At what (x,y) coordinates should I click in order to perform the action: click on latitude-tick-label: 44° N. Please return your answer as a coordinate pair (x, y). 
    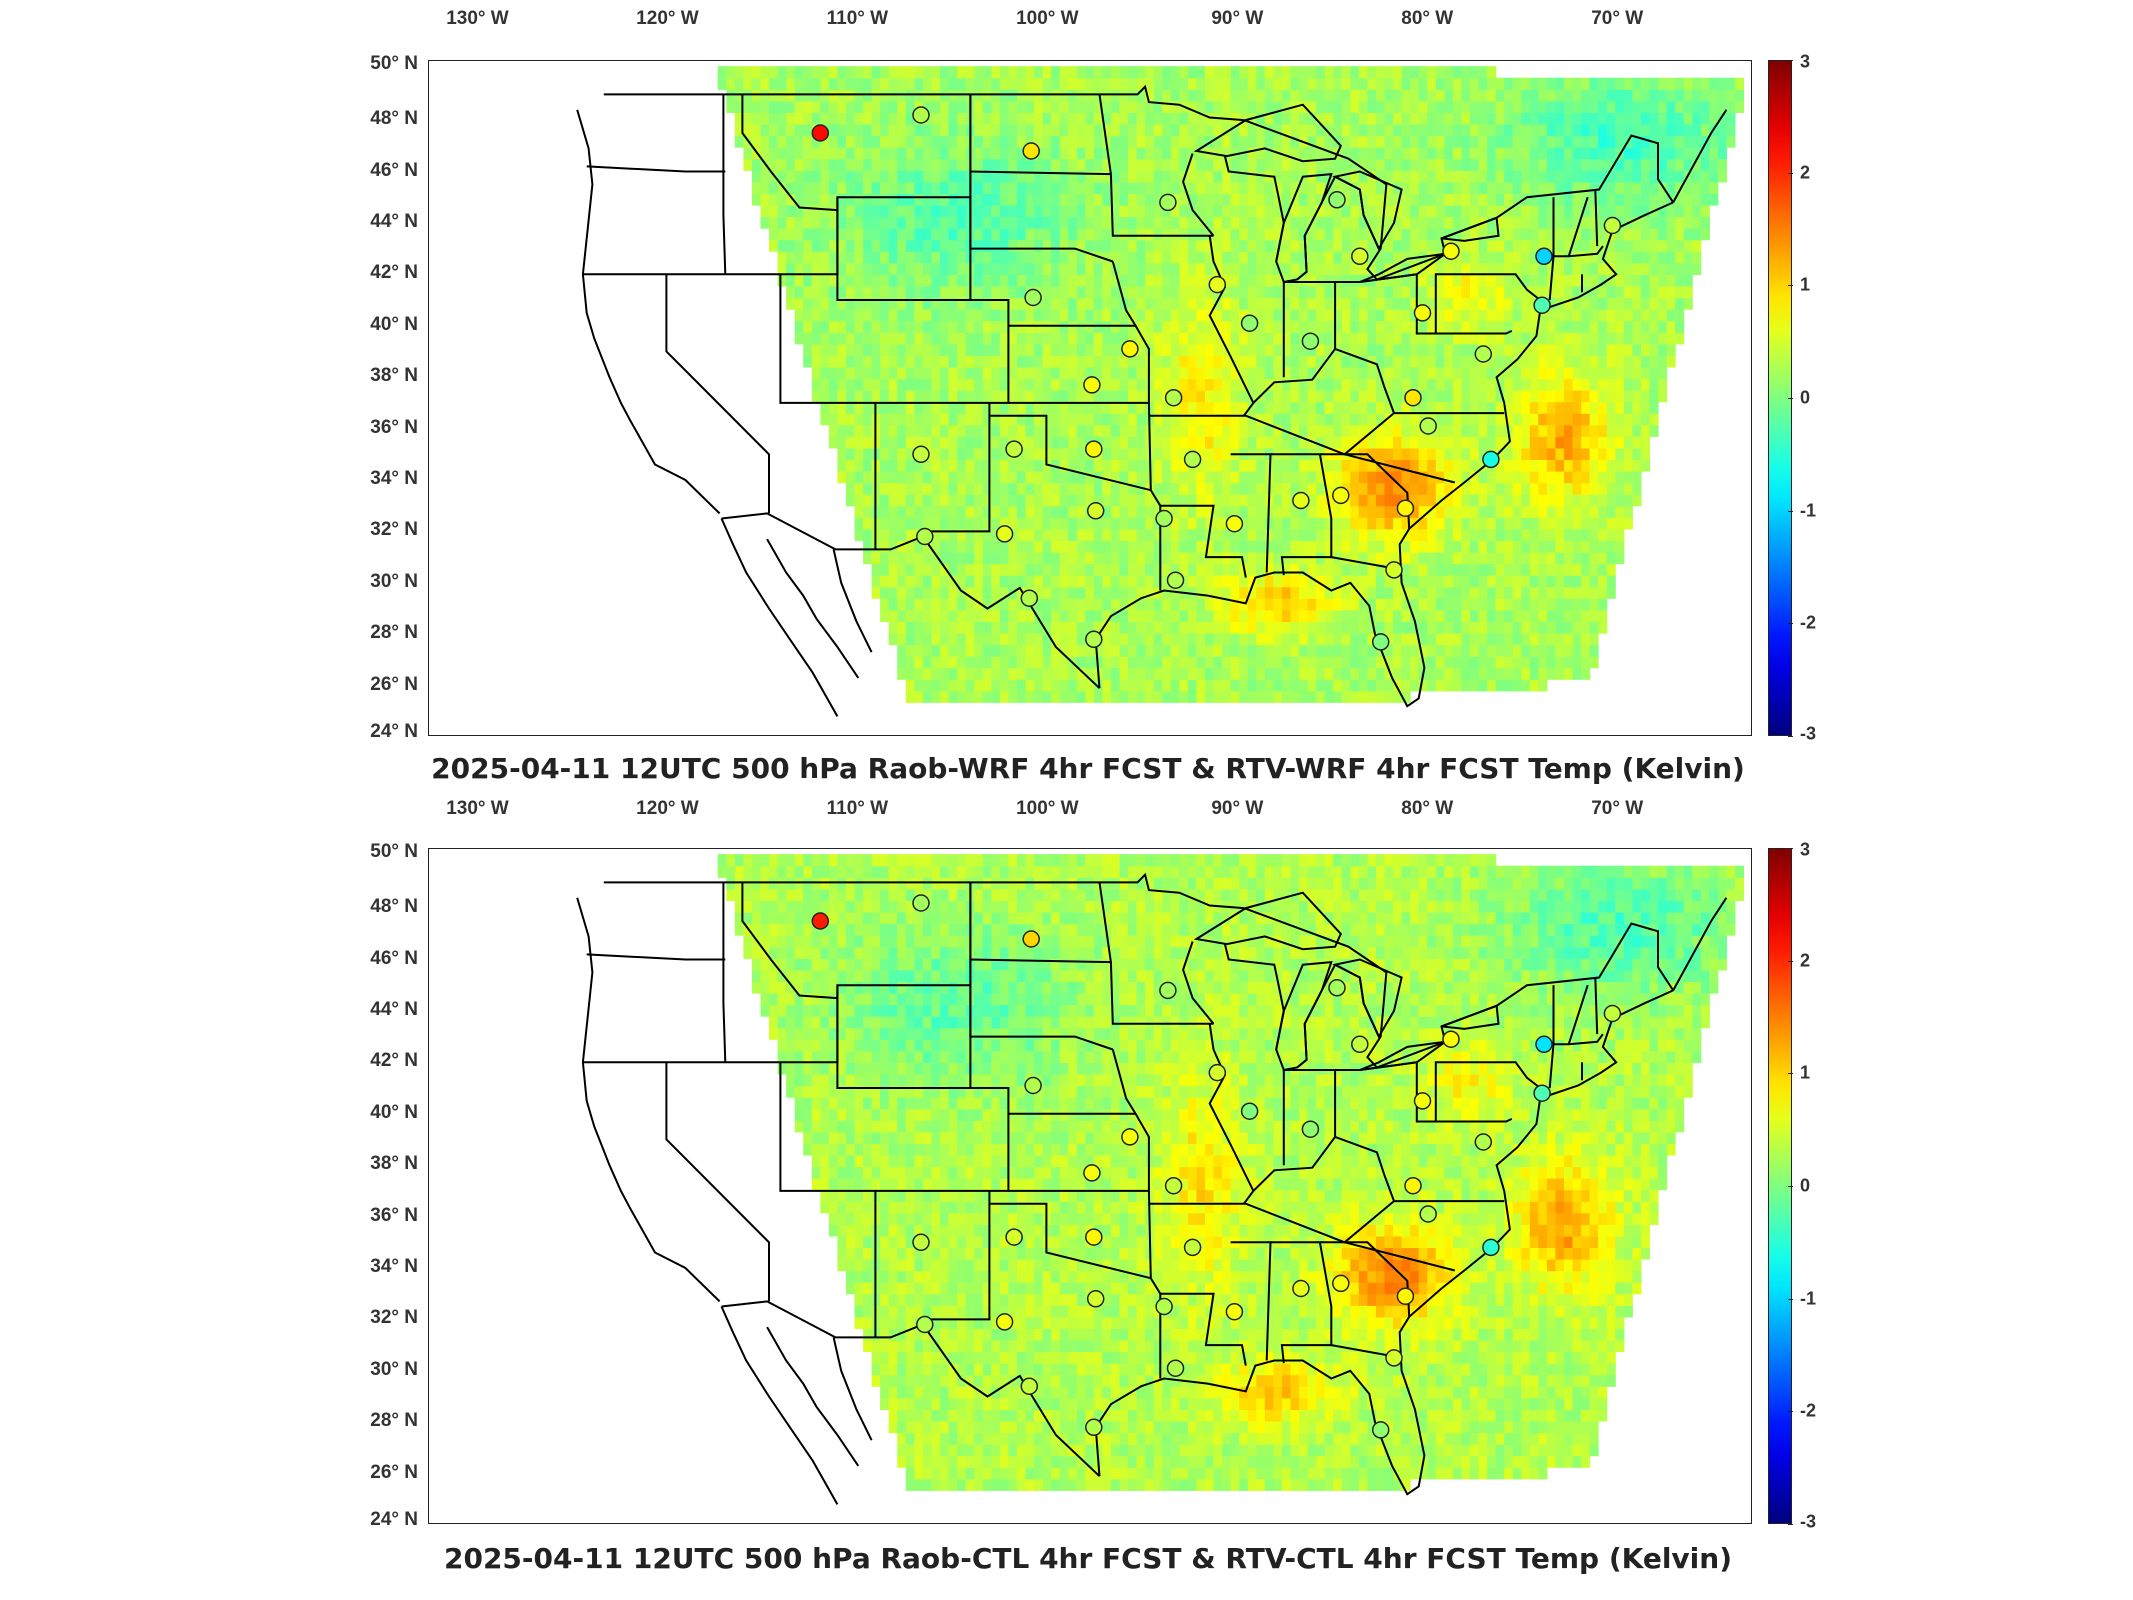
    Looking at the image, I should click on (394, 1009).